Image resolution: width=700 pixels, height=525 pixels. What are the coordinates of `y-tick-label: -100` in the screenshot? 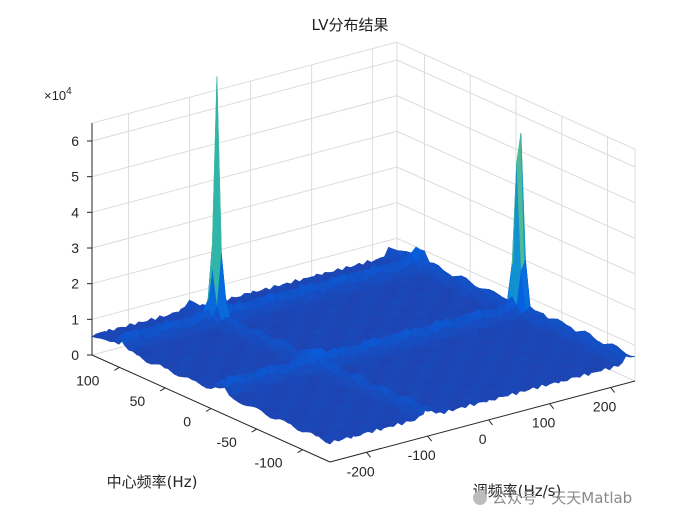 It's located at (269, 463).